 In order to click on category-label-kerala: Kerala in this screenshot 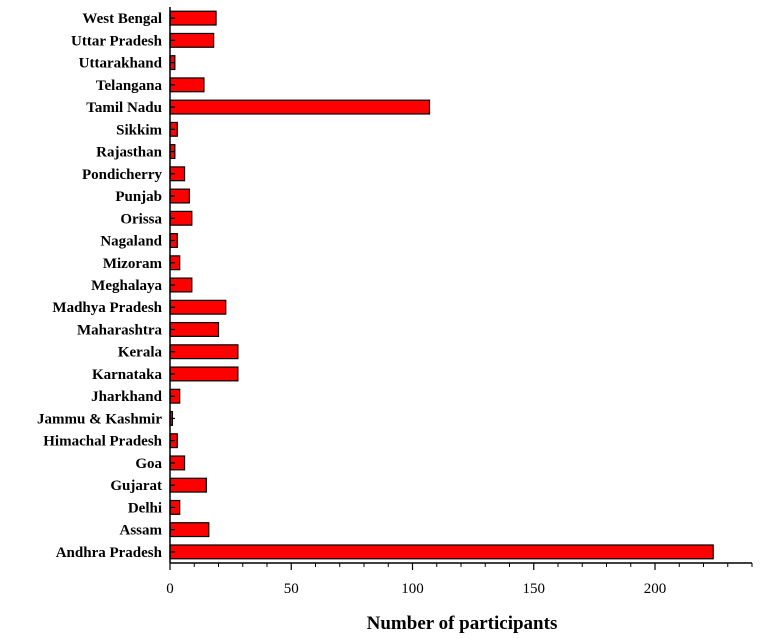, I will do `click(140, 353)`.